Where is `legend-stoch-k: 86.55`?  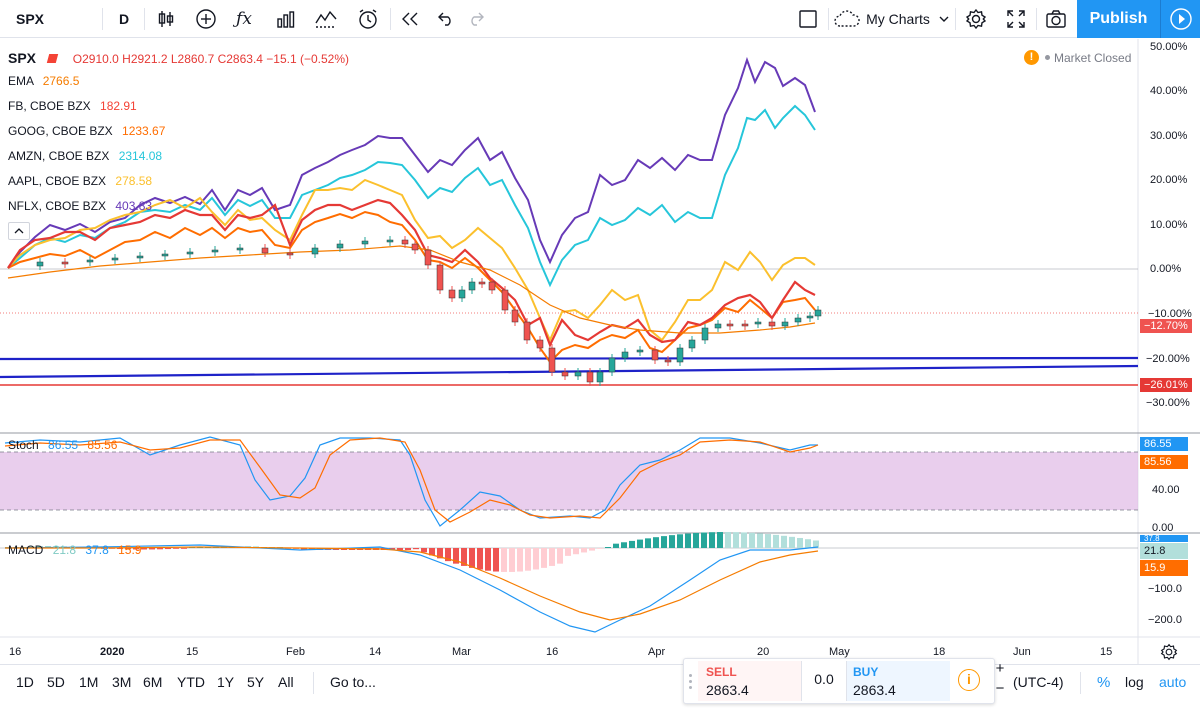
legend-stoch-k: 86.55 is located at coordinates (63, 445).